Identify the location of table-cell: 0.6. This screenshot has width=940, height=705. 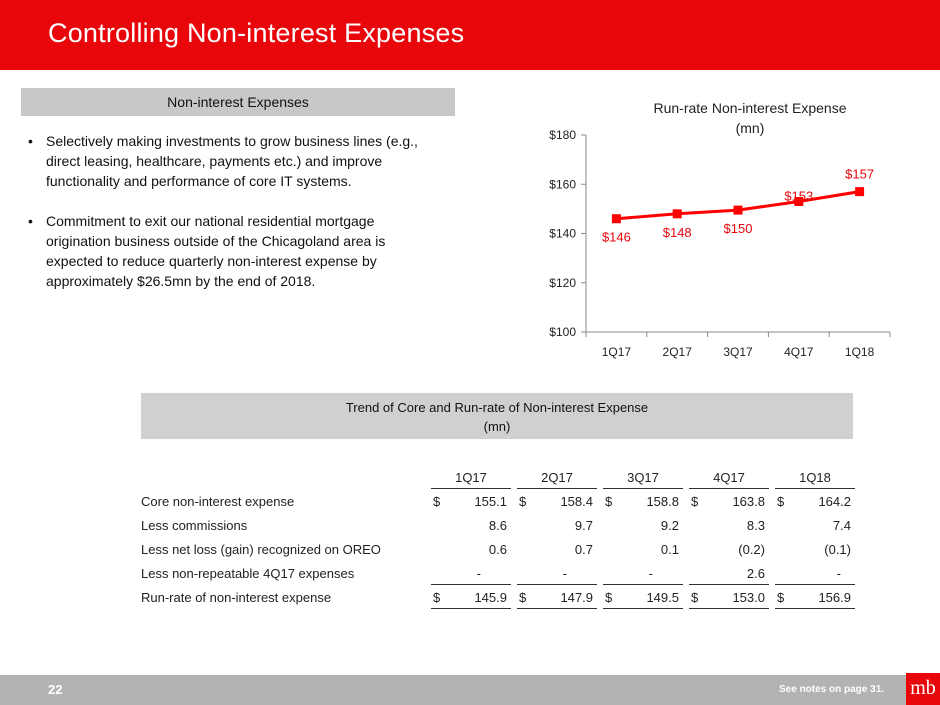
(497, 549).